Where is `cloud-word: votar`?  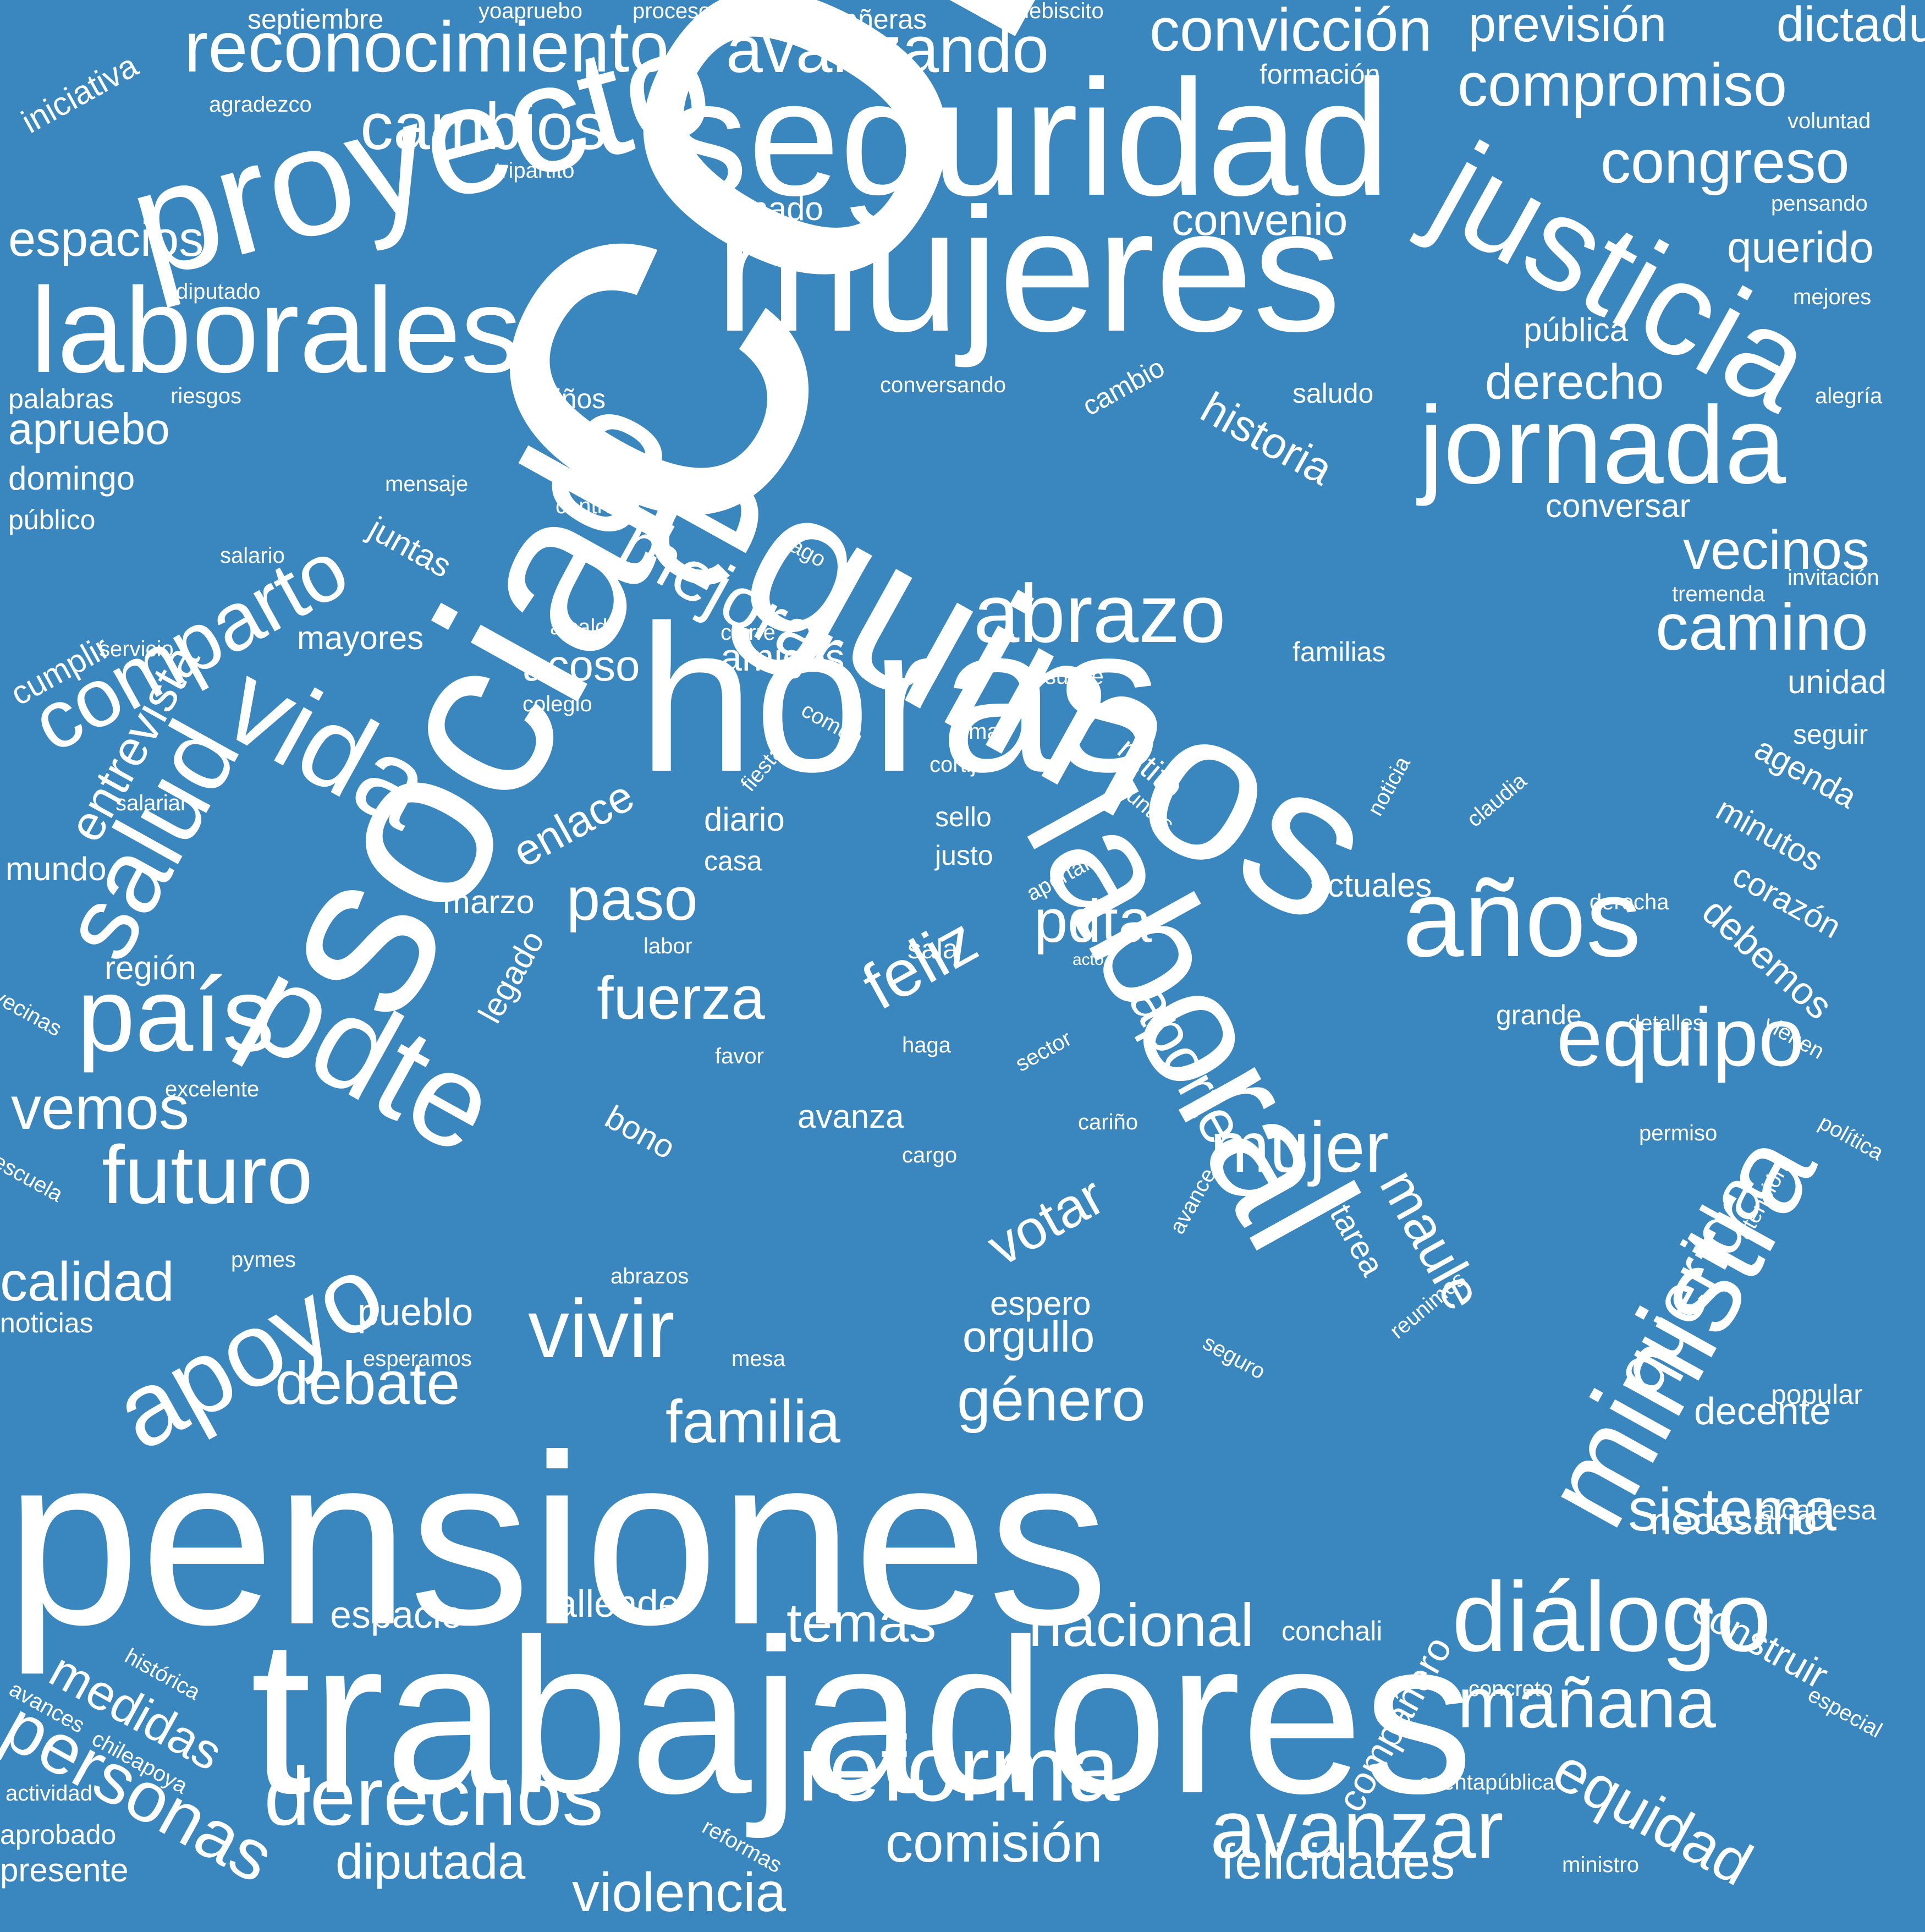 cloud-word: votar is located at coordinates (1045, 1221).